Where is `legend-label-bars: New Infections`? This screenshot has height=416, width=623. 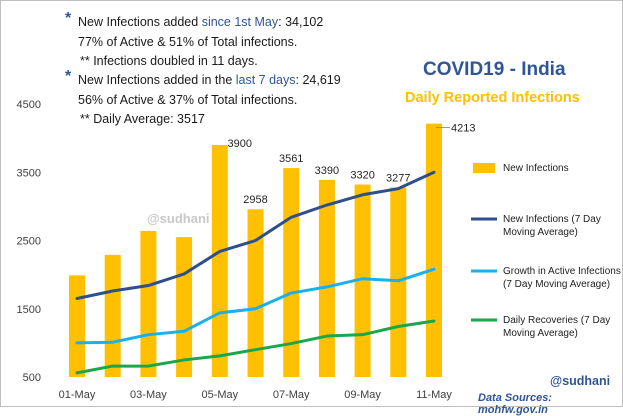 legend-label-bars: New Infections is located at coordinates (536, 168).